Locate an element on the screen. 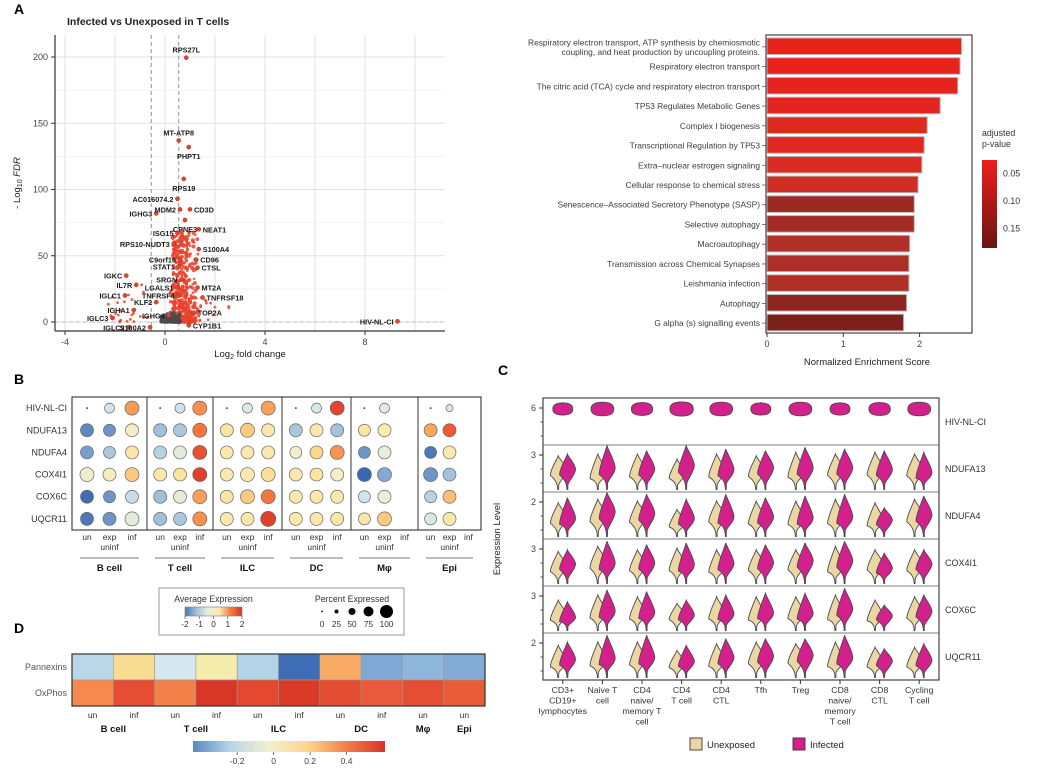 The width and height of the screenshot is (1061, 768). y-tick-label: 6 is located at coordinates (533, 408).